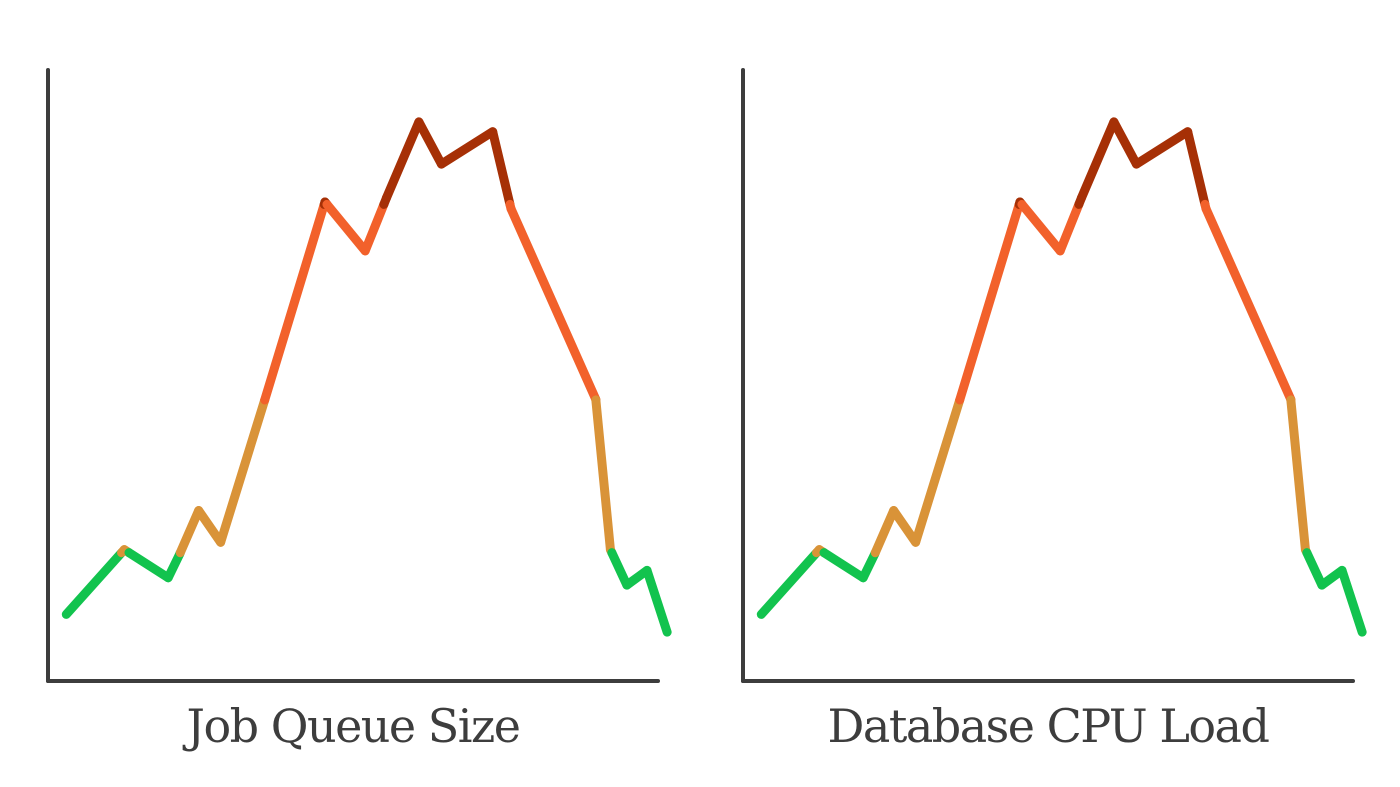 The height and width of the screenshot is (787, 1400). Describe the element at coordinates (351, 726) in the screenshot. I see `x-axis-label: Job Queue Size` at that location.